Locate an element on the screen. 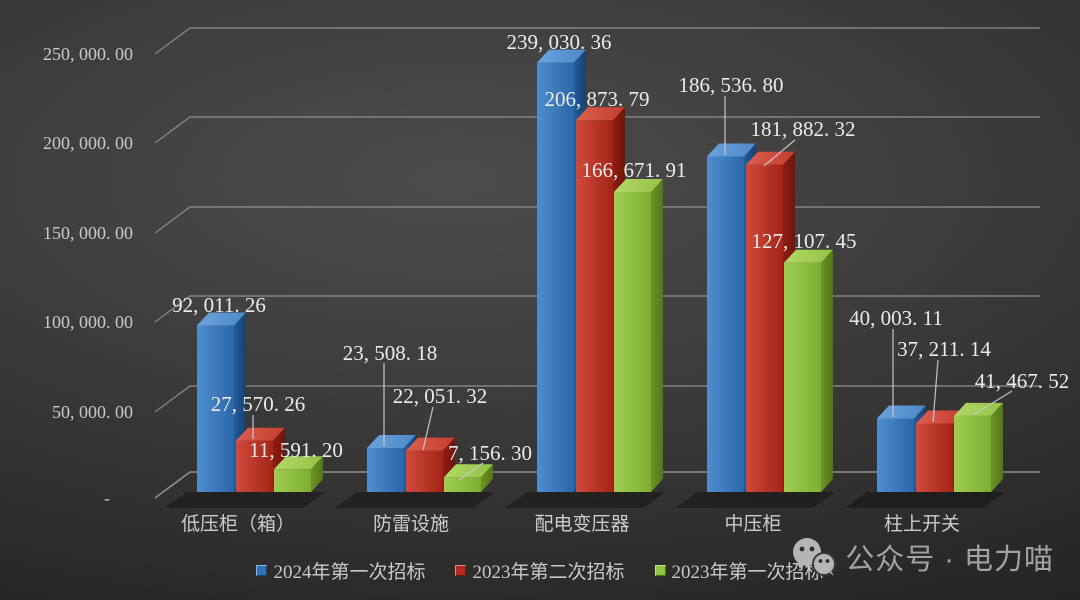 The width and height of the screenshot is (1080, 600). data-label: 27, 570. 26 is located at coordinates (258, 404).